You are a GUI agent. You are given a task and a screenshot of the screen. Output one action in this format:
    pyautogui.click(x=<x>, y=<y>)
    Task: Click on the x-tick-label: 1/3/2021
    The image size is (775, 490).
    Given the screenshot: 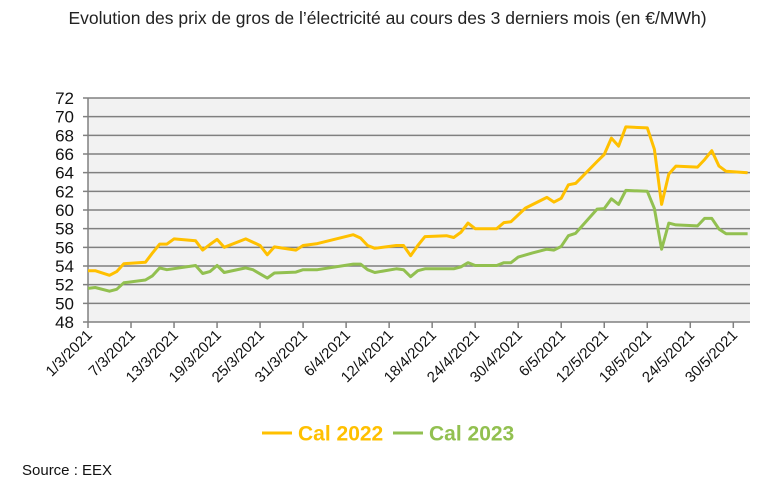 What is the action you would take?
    pyautogui.click(x=69, y=353)
    